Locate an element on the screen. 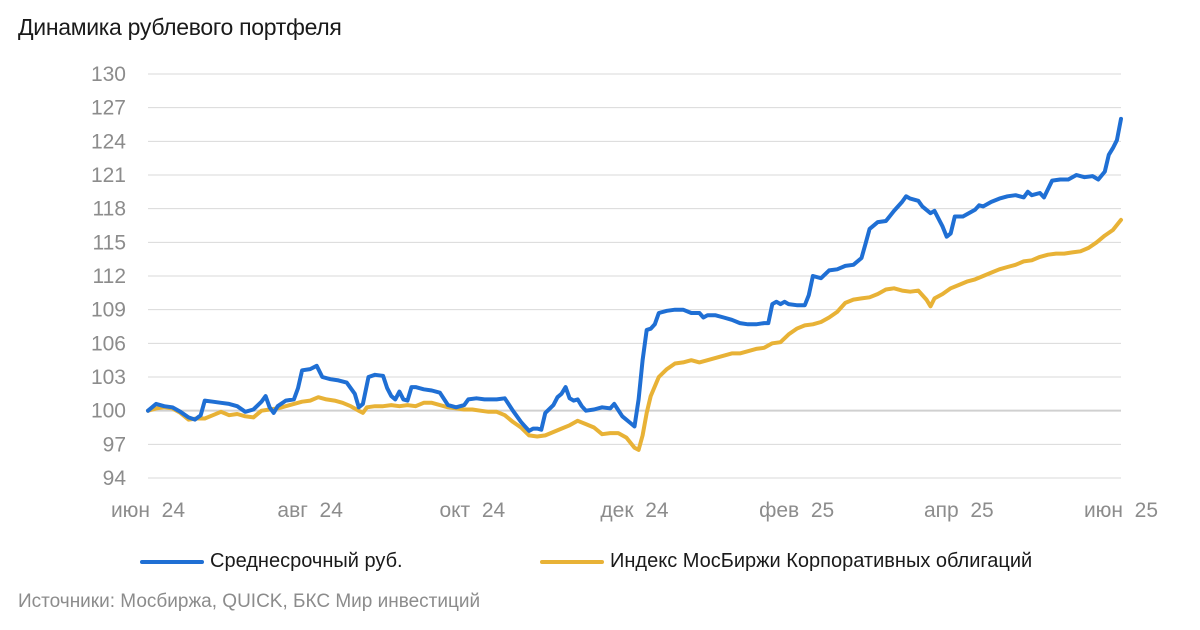  y-tick-label: 127 is located at coordinates (108, 108).